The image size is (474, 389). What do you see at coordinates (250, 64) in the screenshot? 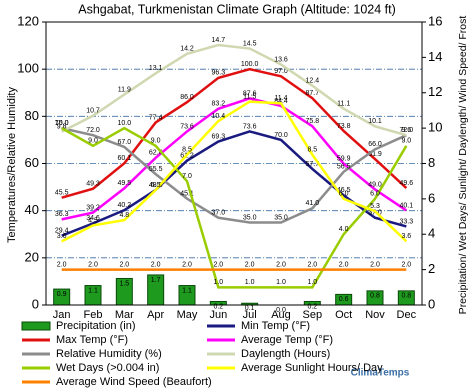
I see `value-label: 100.0` at bounding box center [250, 64].